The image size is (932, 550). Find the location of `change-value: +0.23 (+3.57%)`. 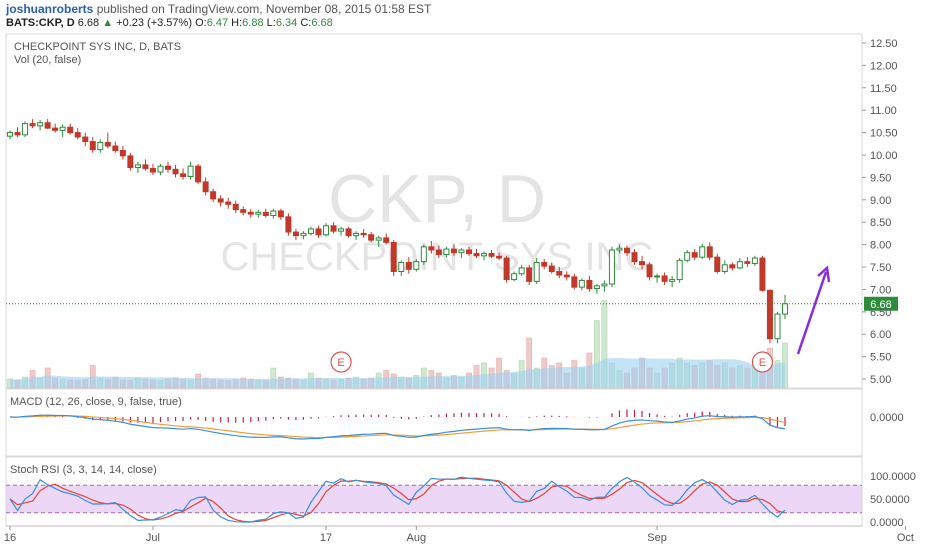

change-value: +0.23 (+3.57%) is located at coordinates (154, 23).